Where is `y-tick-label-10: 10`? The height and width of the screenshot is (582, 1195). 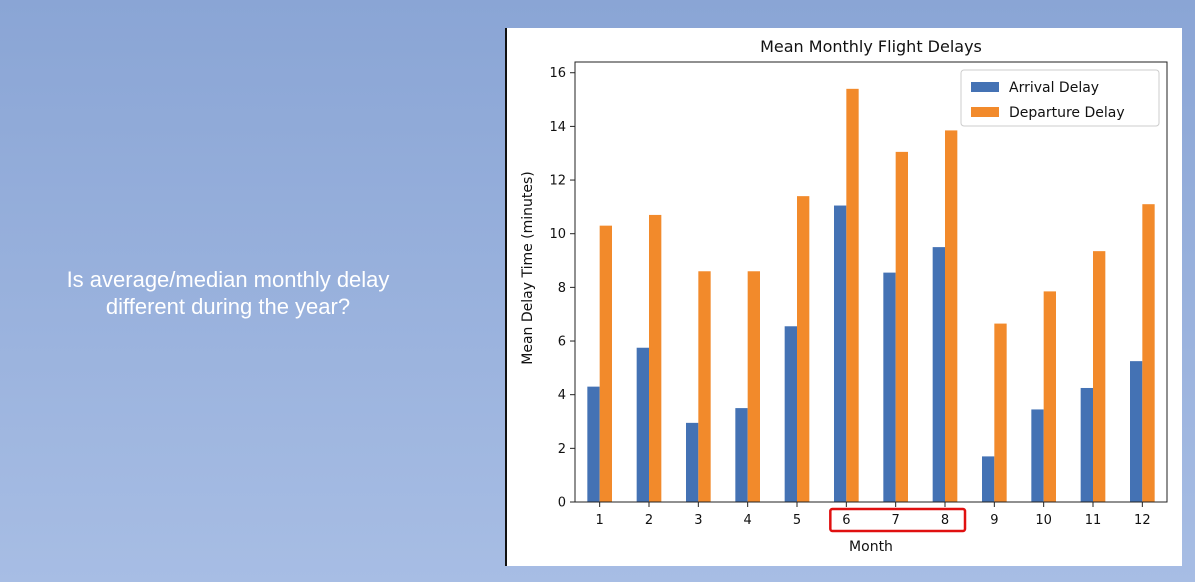
y-tick-label-10: 10 is located at coordinates (557, 234).